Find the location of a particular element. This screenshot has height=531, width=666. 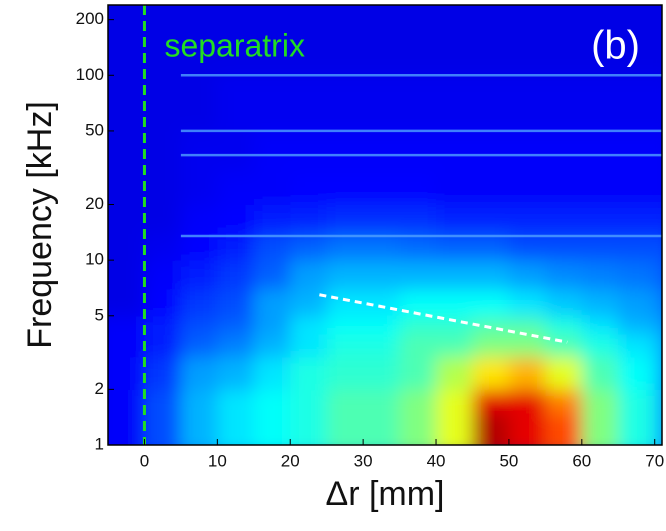

y-tick-label: 2 is located at coordinates (99, 388).